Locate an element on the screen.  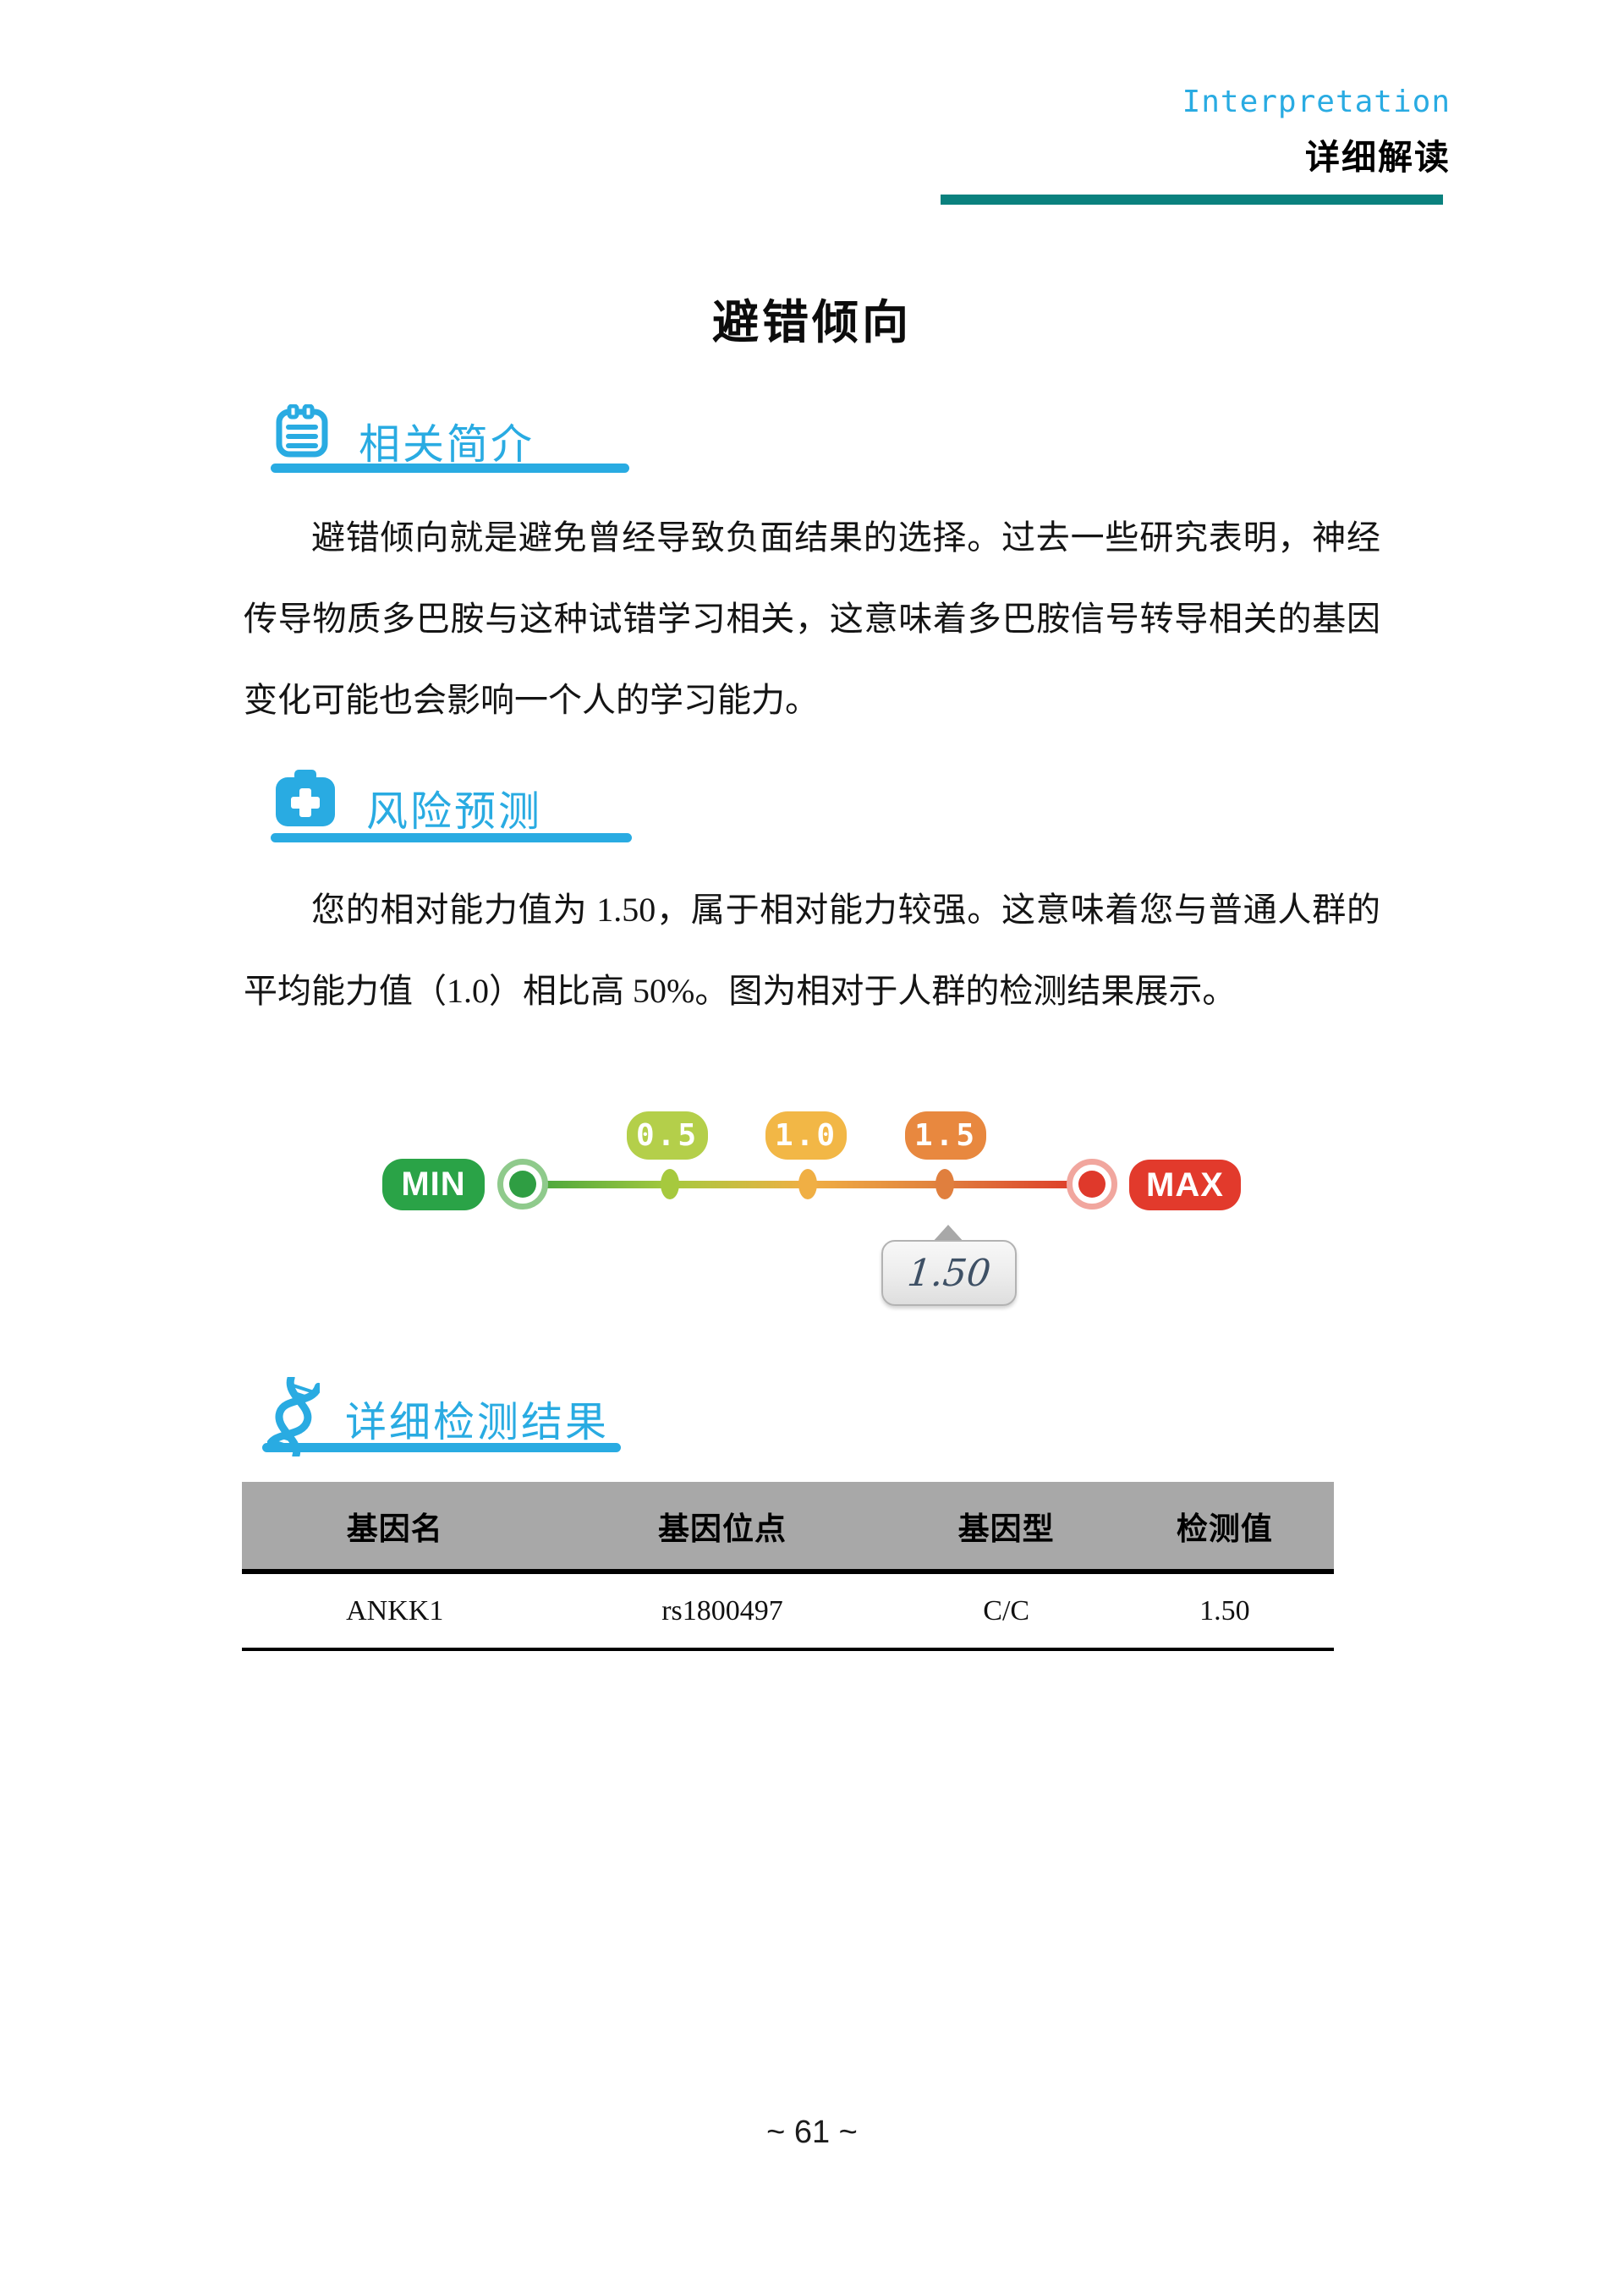
value-tooltip-arrow is located at coordinates (948, 1233).